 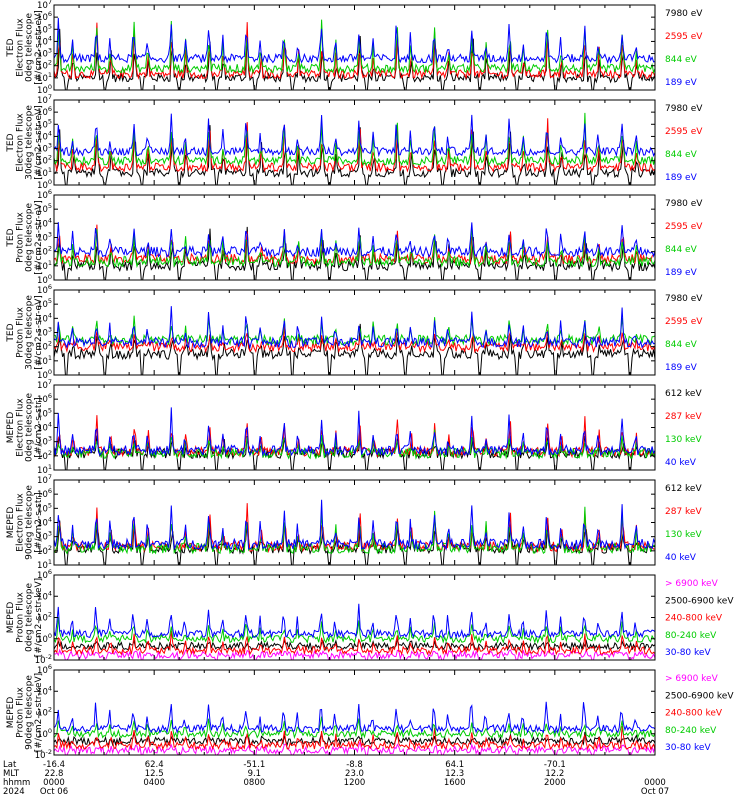 I want to click on mlt-tick-label: 22.8, so click(x=54, y=774).